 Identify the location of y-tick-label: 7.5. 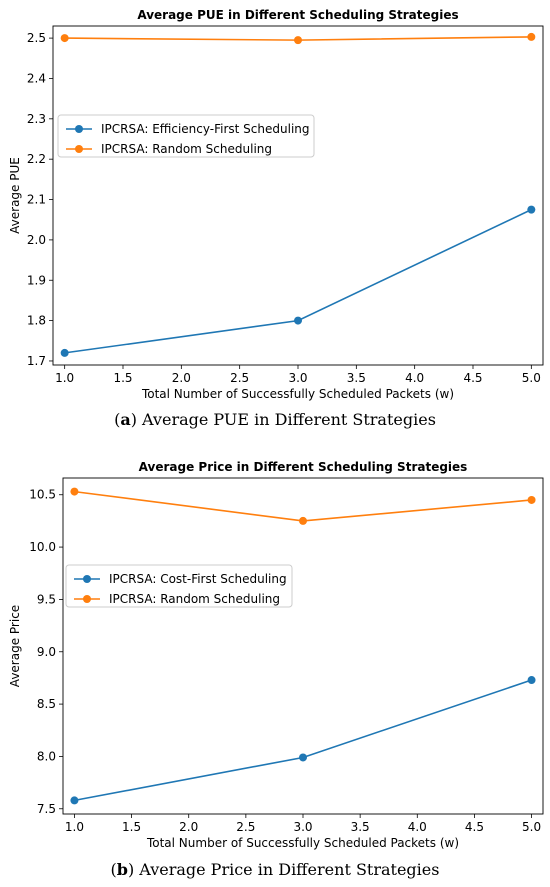
(46, 809).